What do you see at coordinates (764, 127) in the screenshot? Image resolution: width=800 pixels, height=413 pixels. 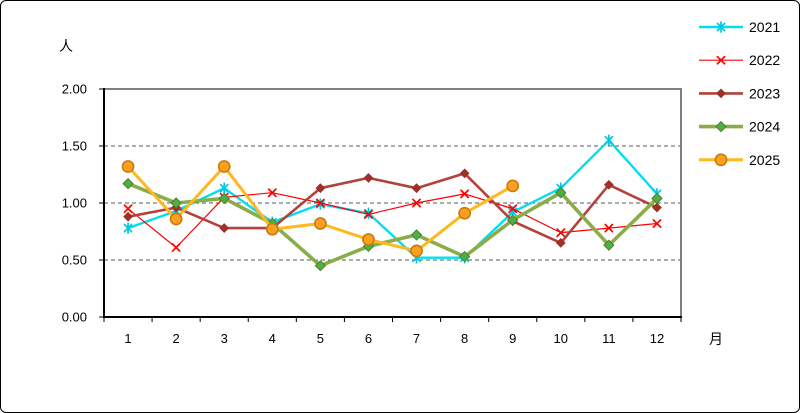 I see `legend-label-2024: 2024` at bounding box center [764, 127].